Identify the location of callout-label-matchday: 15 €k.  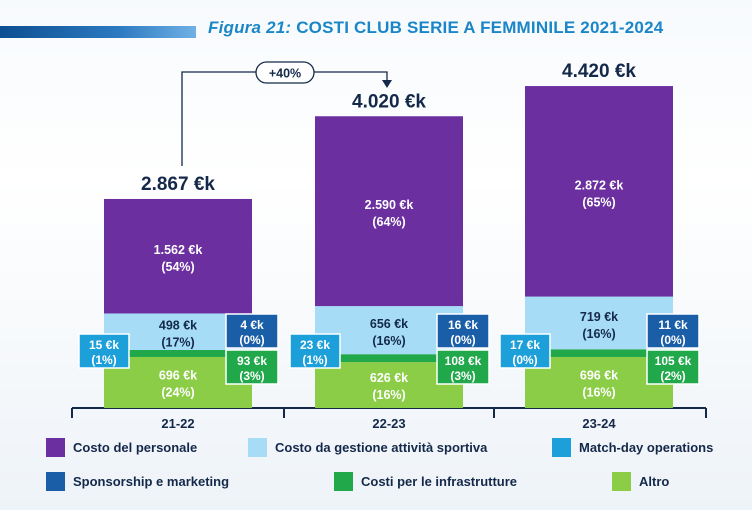
(104, 345).